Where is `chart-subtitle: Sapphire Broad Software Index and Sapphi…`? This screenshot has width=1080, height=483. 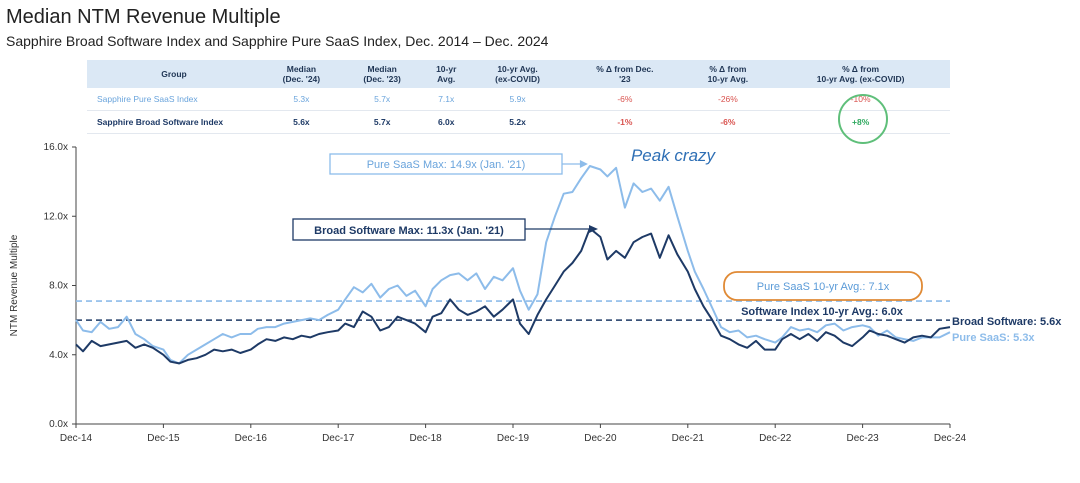 chart-subtitle: Sapphire Broad Software Index and Sapphi… is located at coordinates (277, 41).